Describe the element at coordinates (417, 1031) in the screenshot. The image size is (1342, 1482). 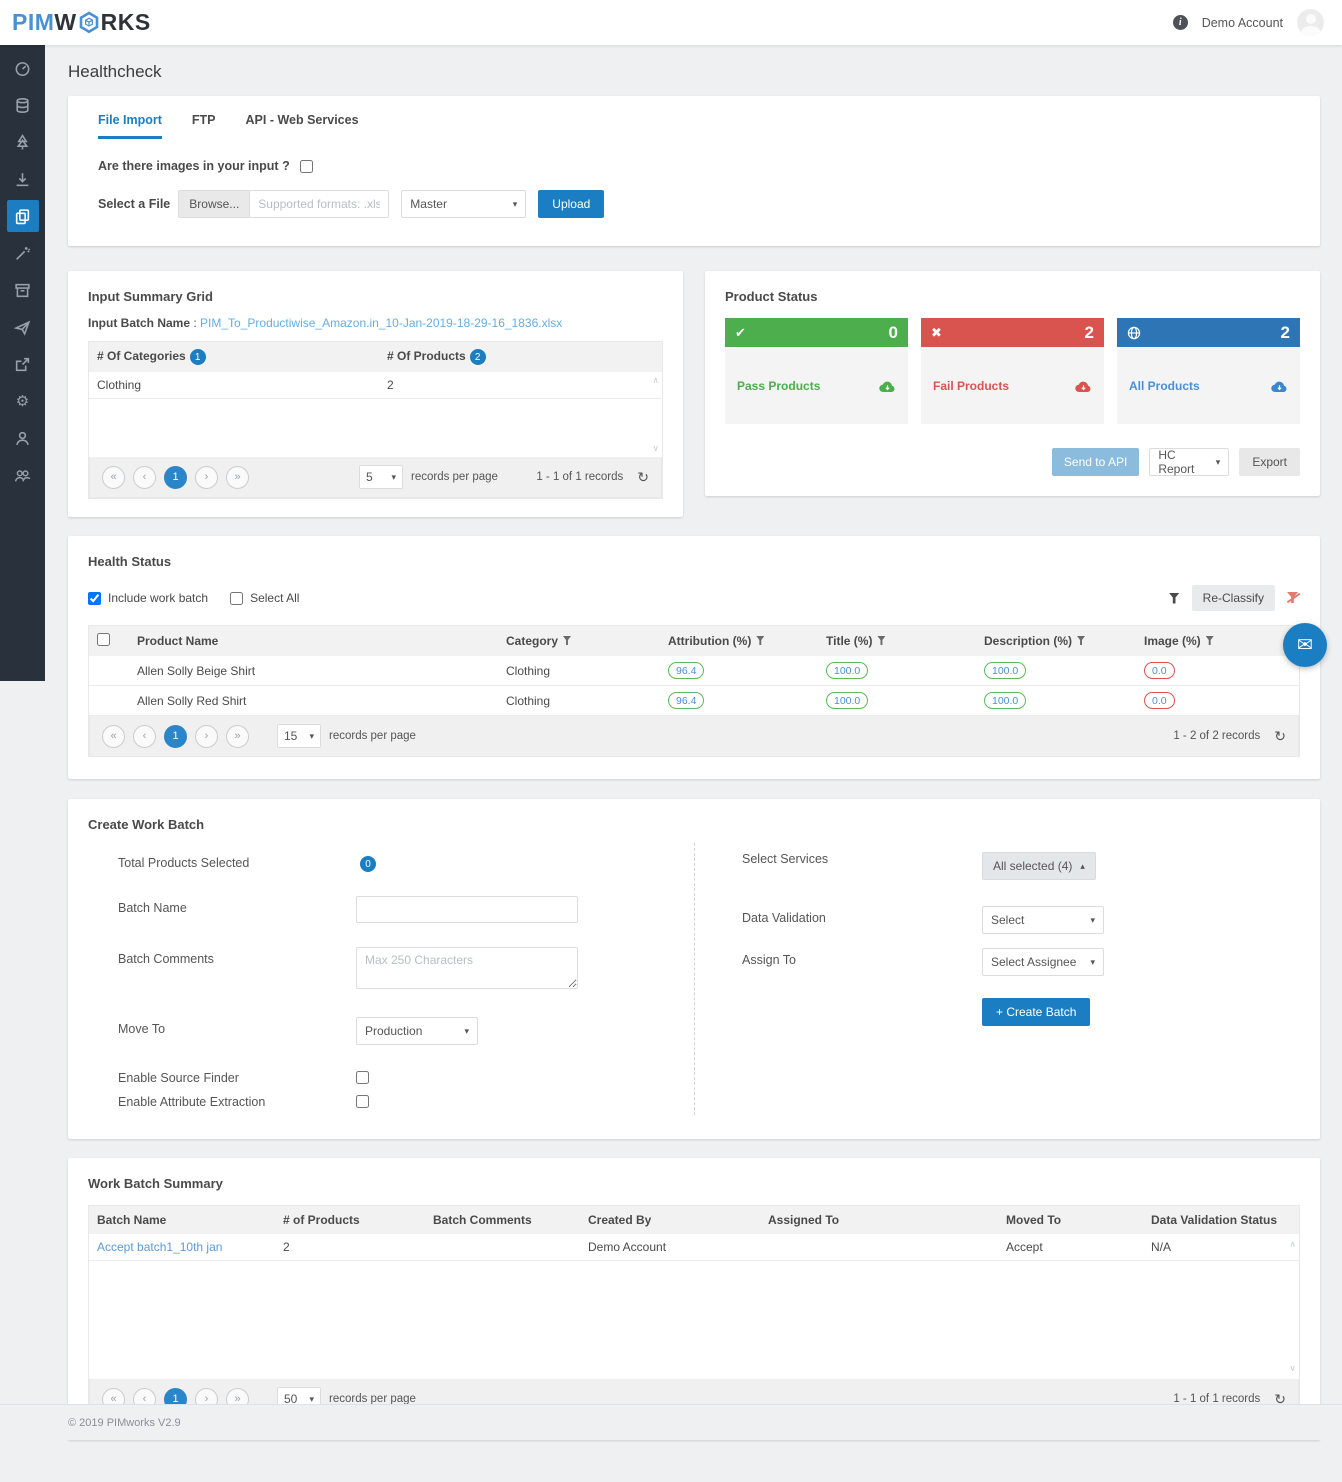
I see `move-to-select: Production ▾` at that location.